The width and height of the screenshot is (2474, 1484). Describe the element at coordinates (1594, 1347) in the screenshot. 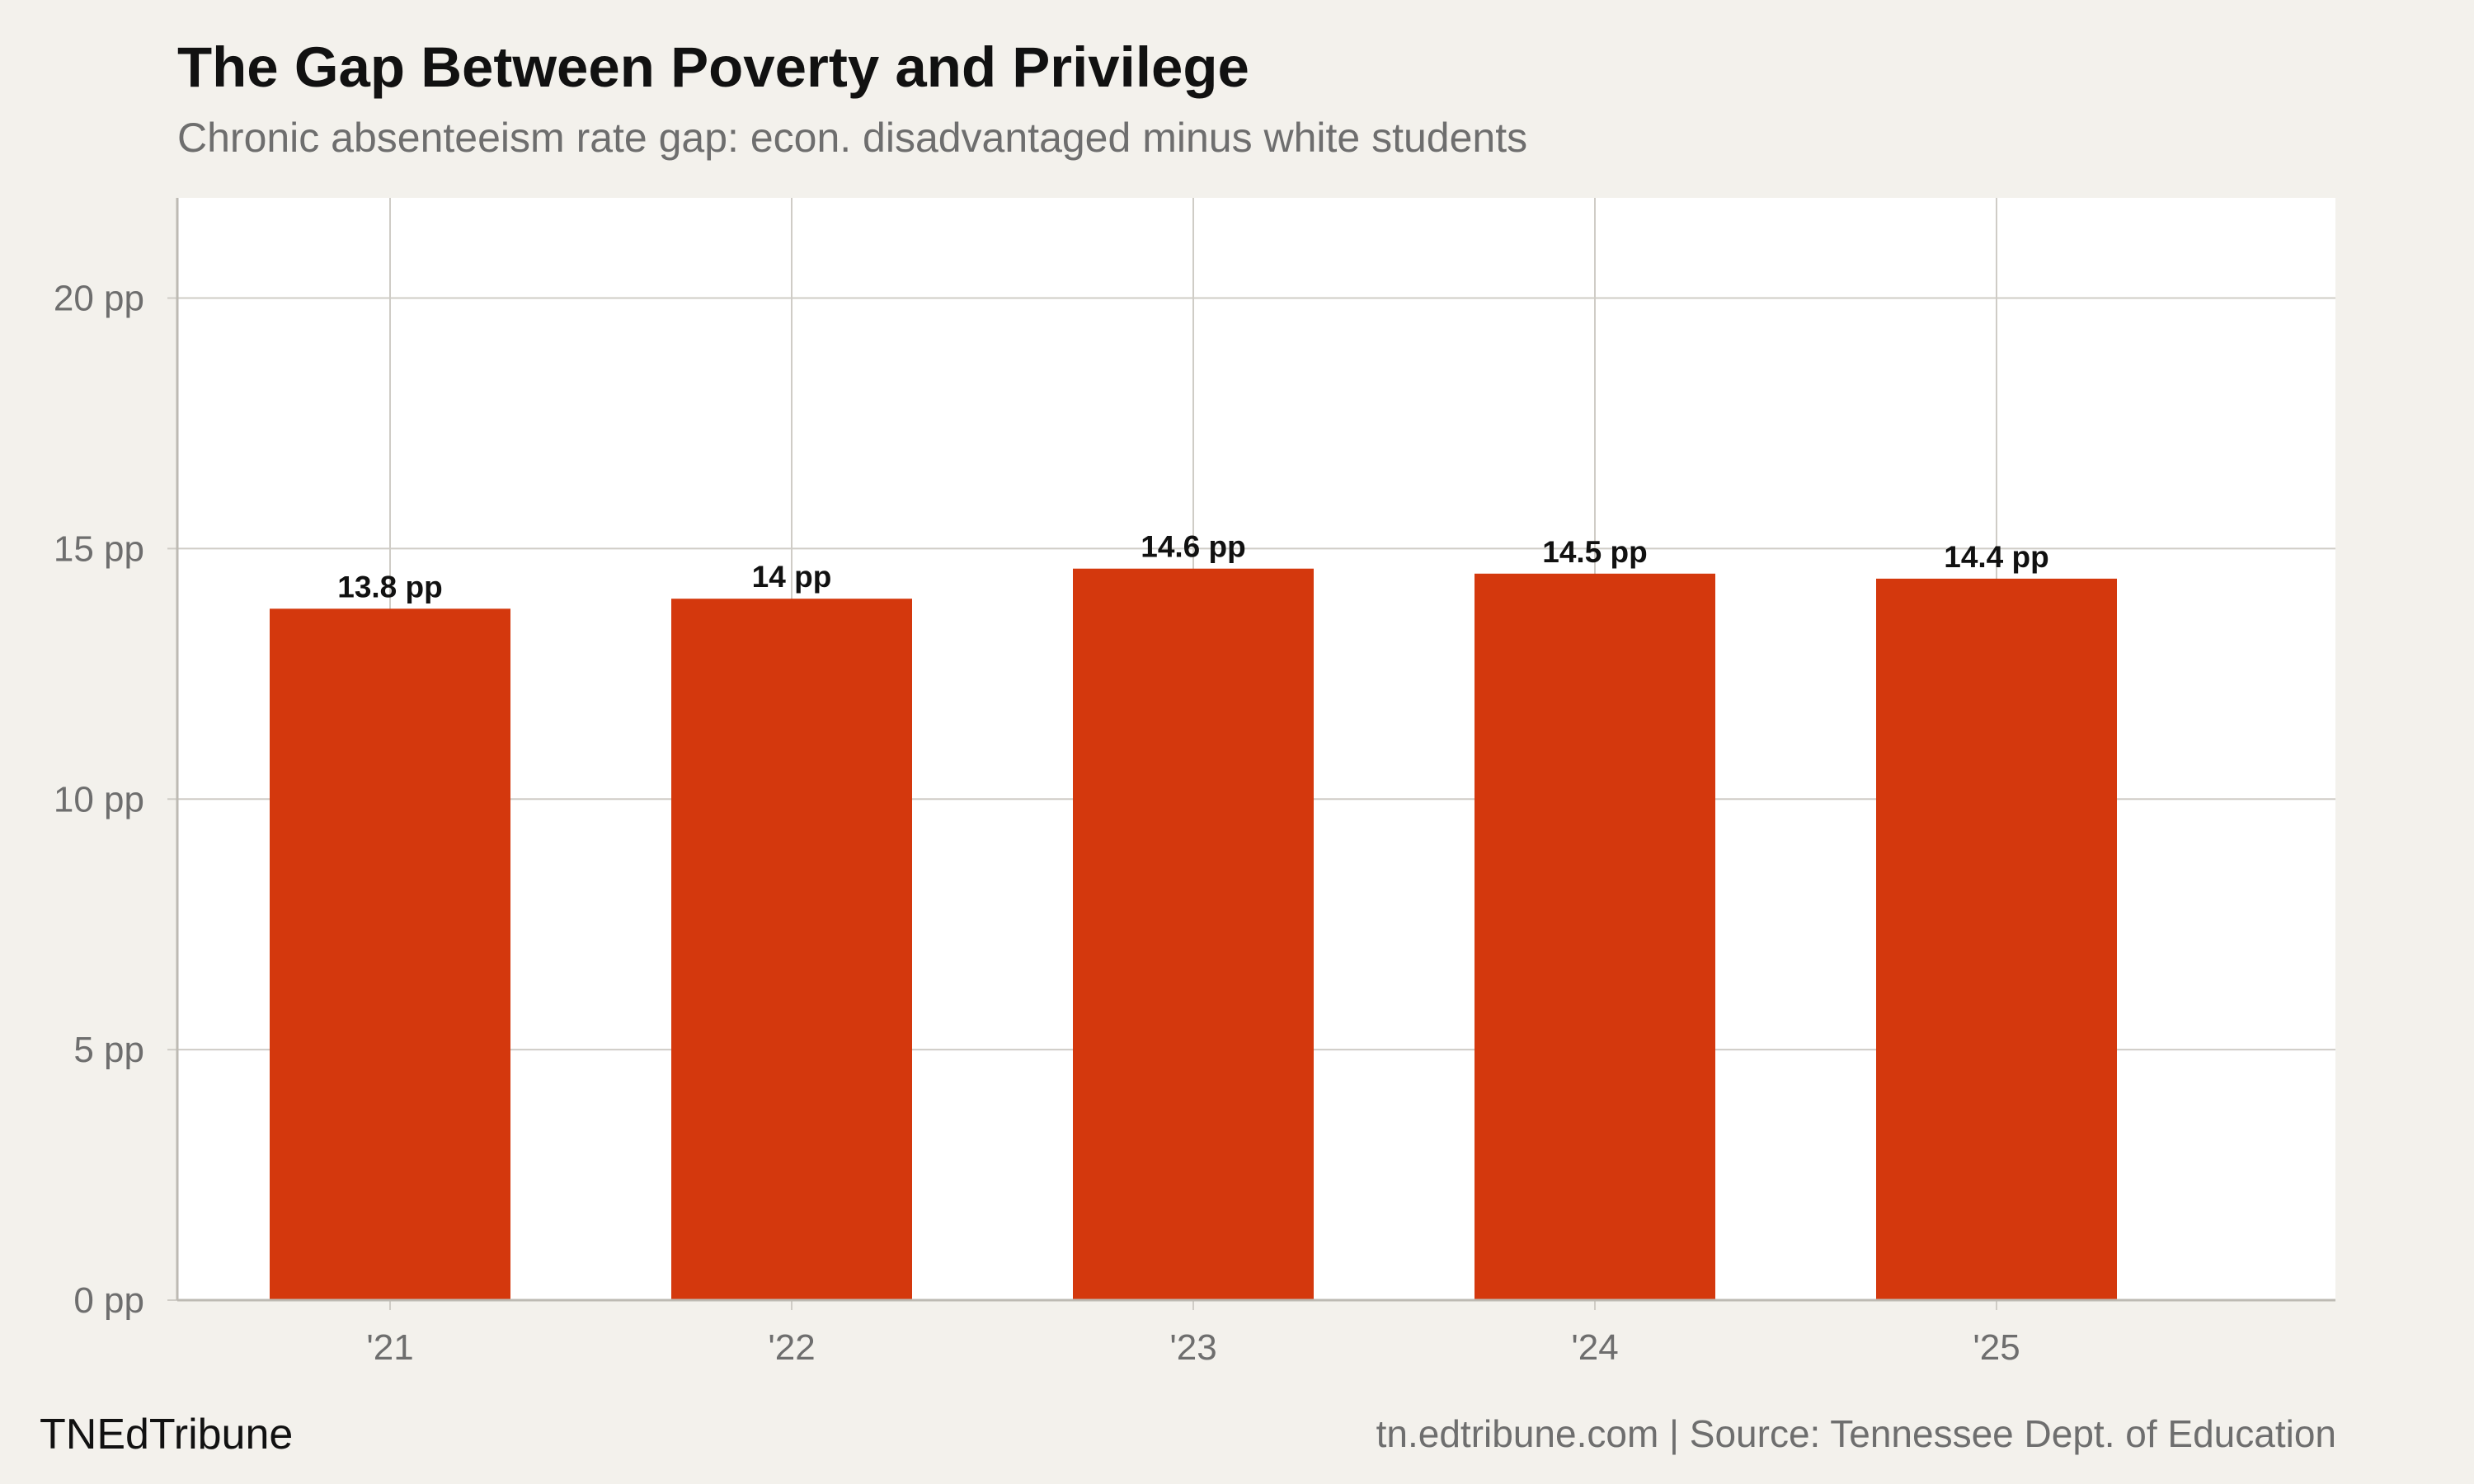

I see `x-tick-label: '24` at that location.